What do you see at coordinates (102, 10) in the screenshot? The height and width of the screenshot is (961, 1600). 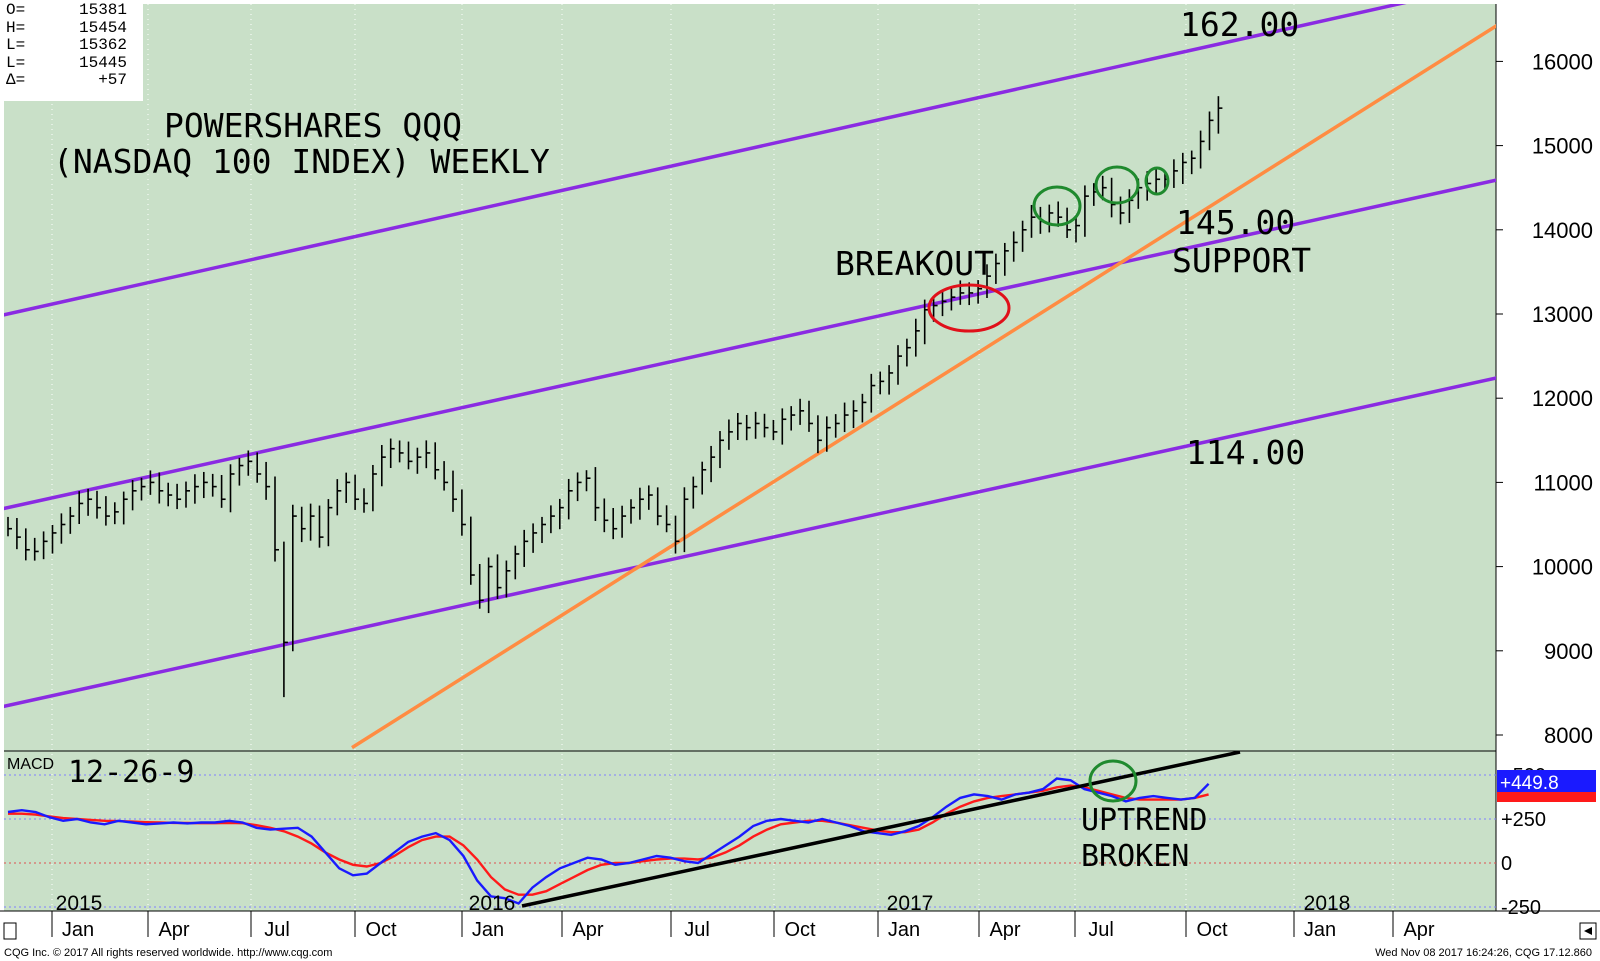 I see `ohlc-value: 15381` at bounding box center [102, 10].